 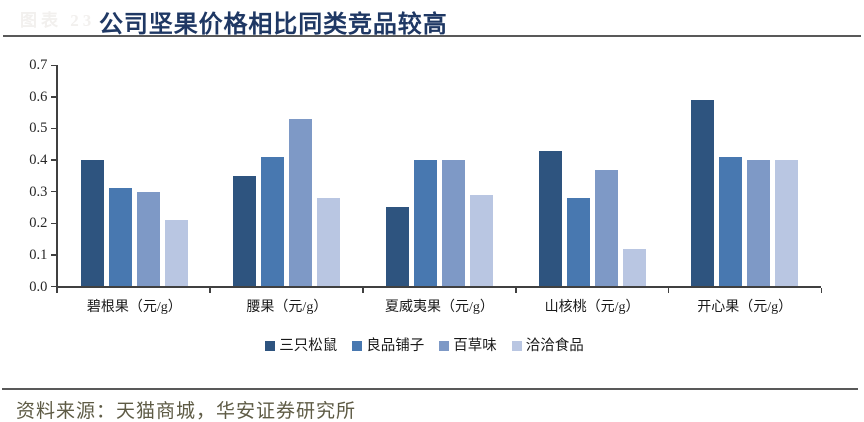 I want to click on header-divider-line, so click(x=432, y=36).